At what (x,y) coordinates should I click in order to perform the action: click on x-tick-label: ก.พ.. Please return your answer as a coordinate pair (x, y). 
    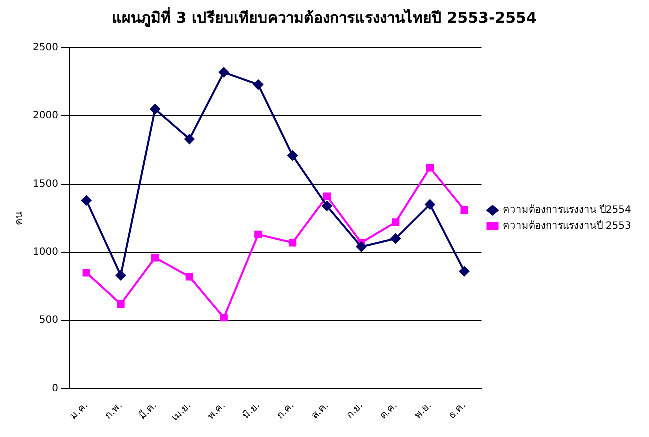
    Looking at the image, I should click on (114, 411).